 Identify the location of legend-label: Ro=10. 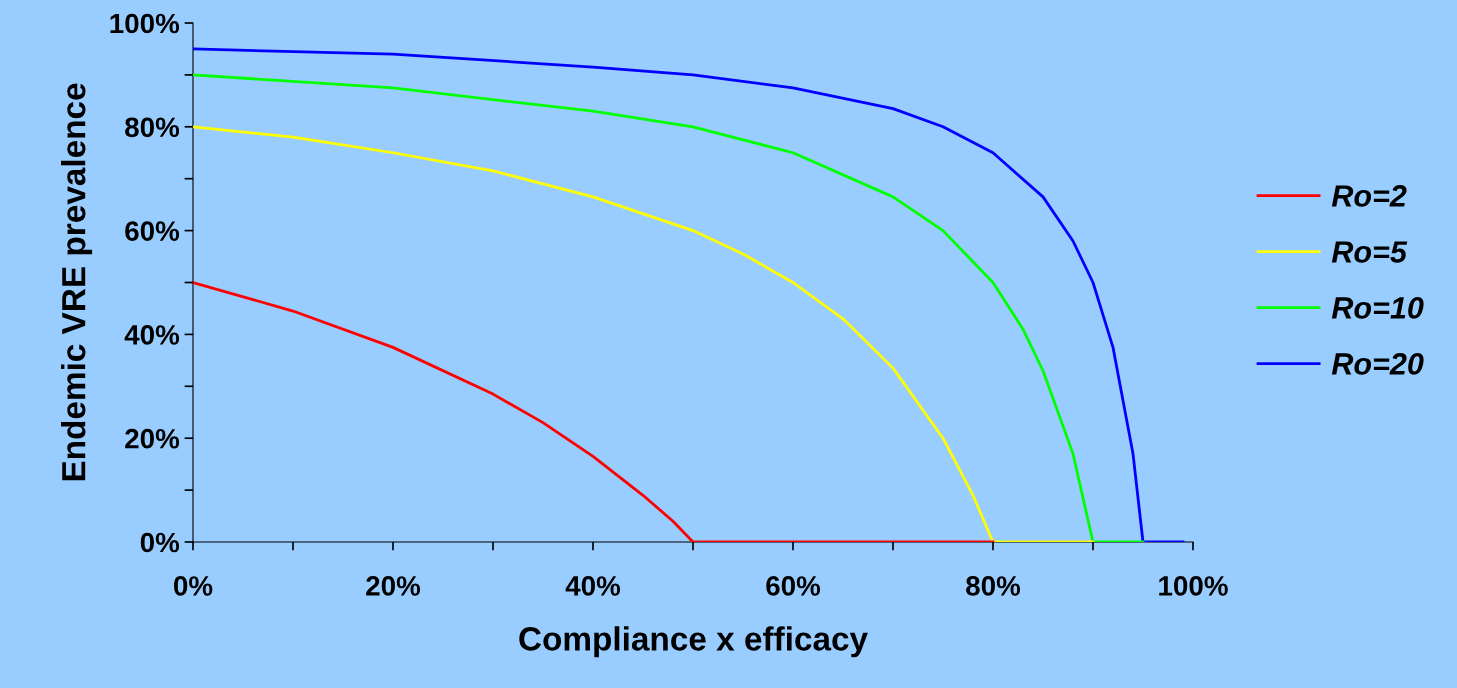
(1377, 308).